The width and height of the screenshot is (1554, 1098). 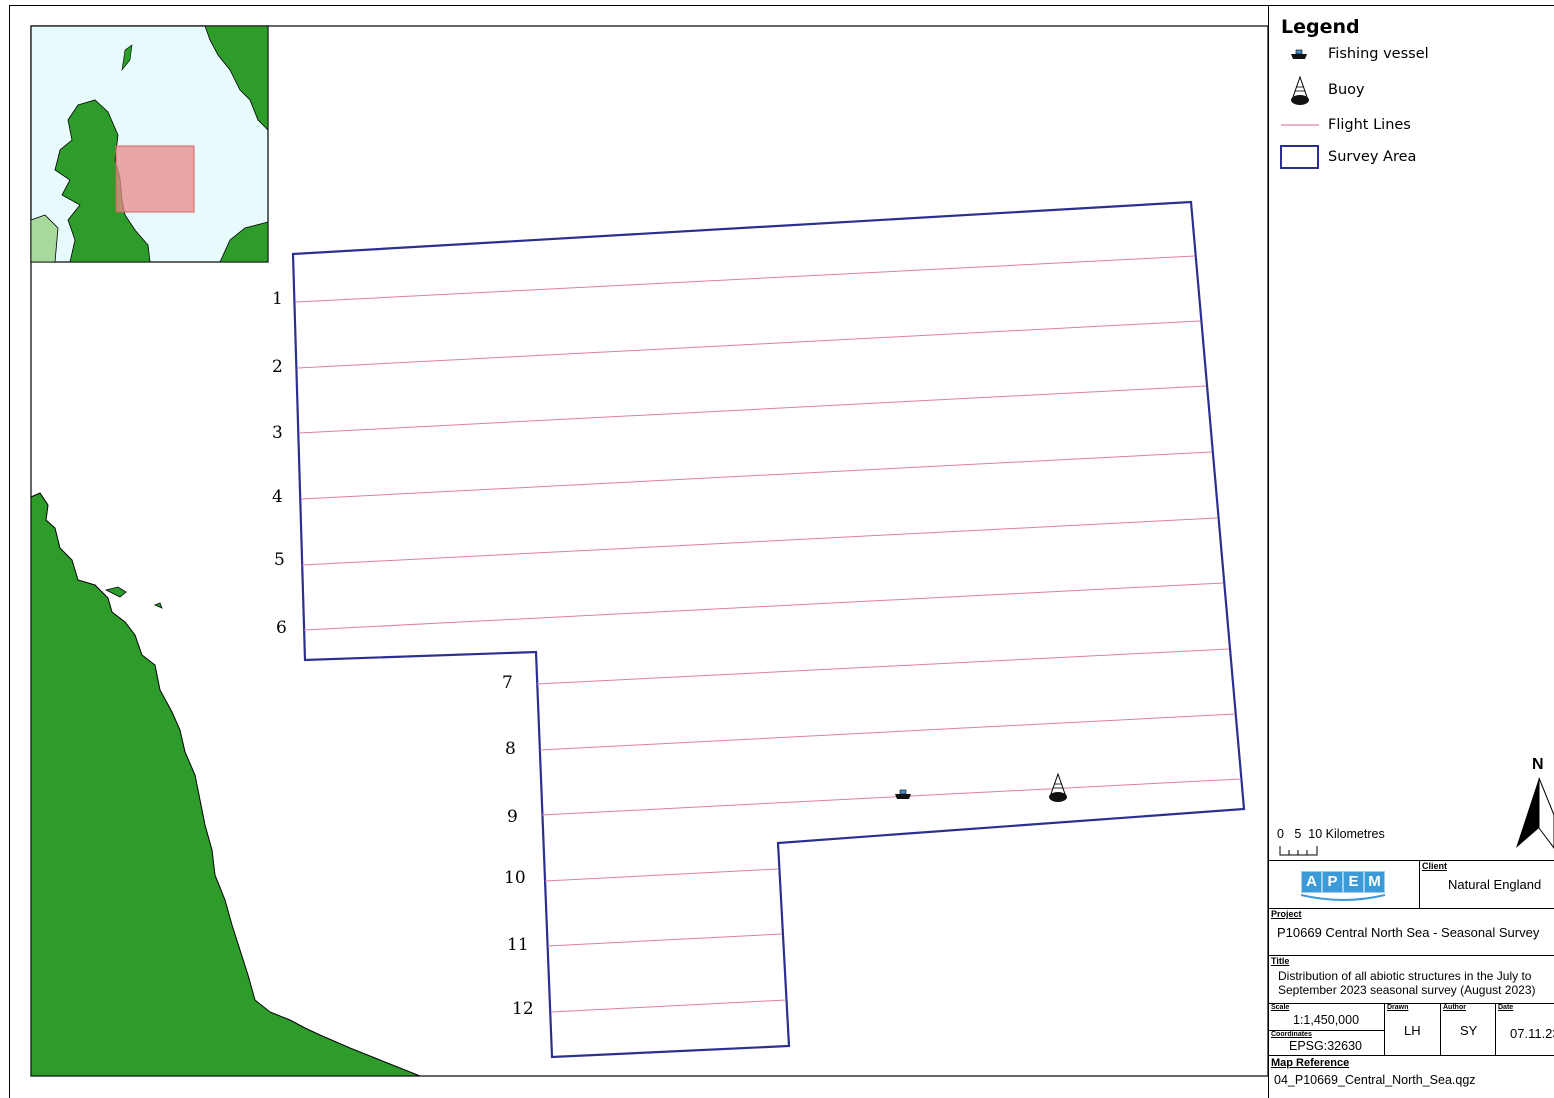 I want to click on legend-item-fishing-vessel: Fishing vessel, so click(x=1378, y=54).